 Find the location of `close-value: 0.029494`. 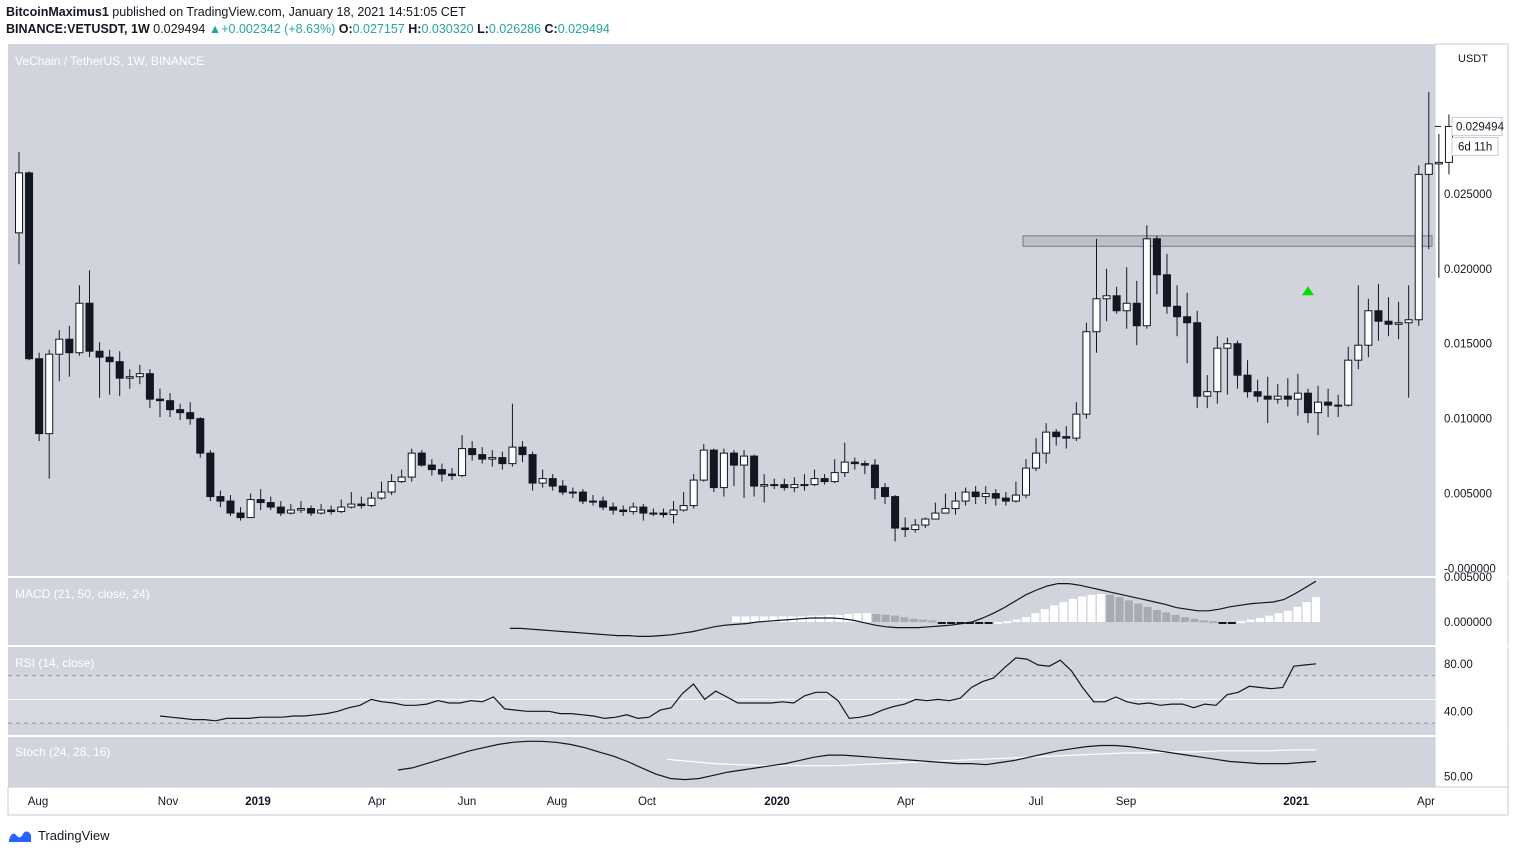

close-value: 0.029494 is located at coordinates (583, 29).